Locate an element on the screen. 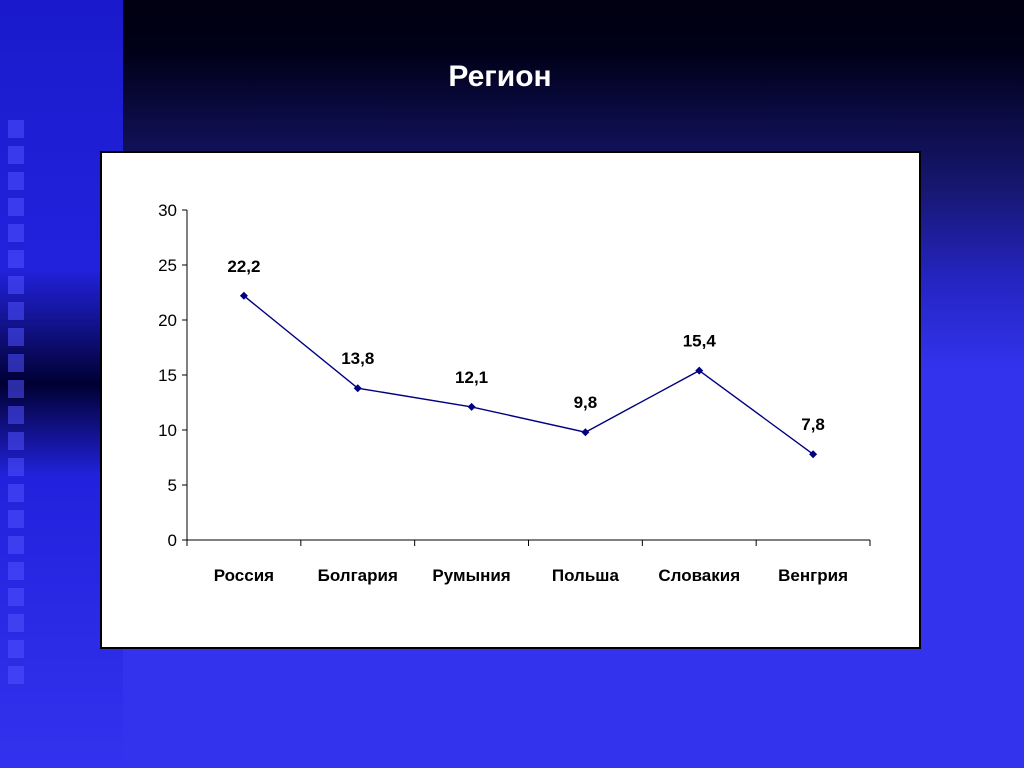  y-tick-label: 15 is located at coordinates (167, 375).